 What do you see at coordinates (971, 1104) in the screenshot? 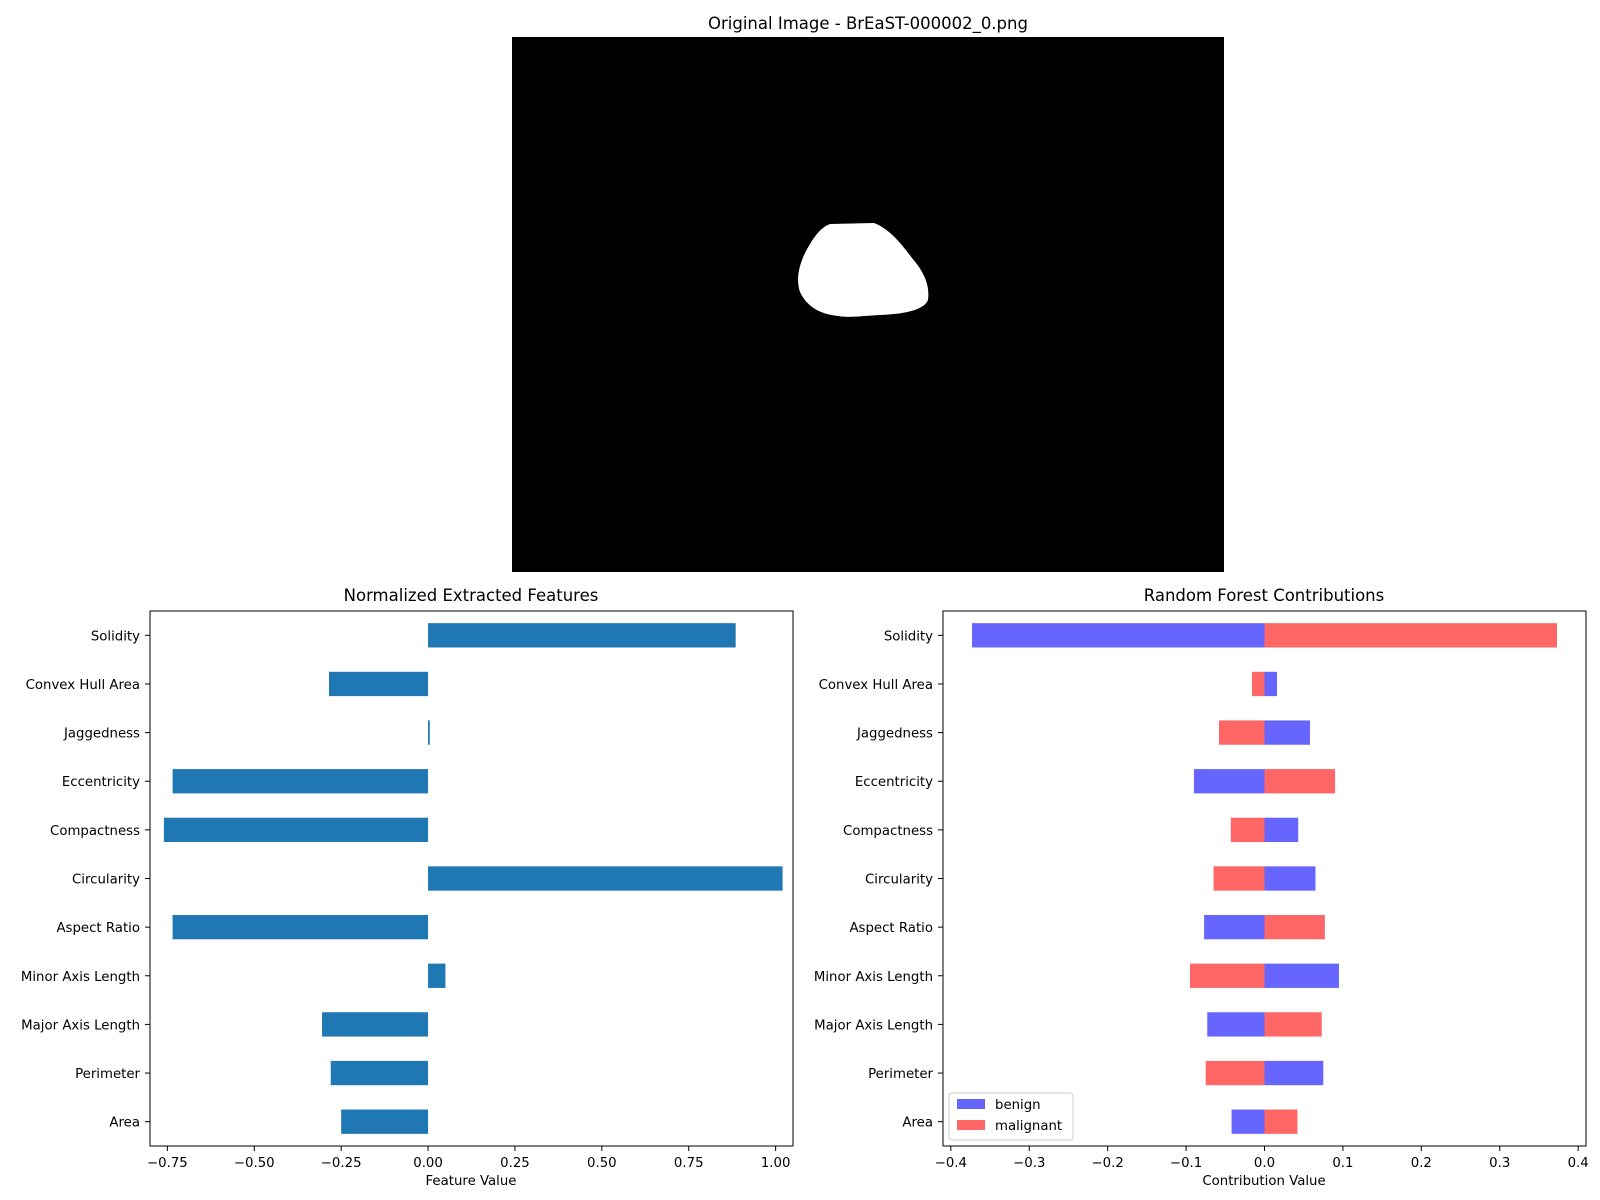
I see `legend-swatch-benign` at bounding box center [971, 1104].